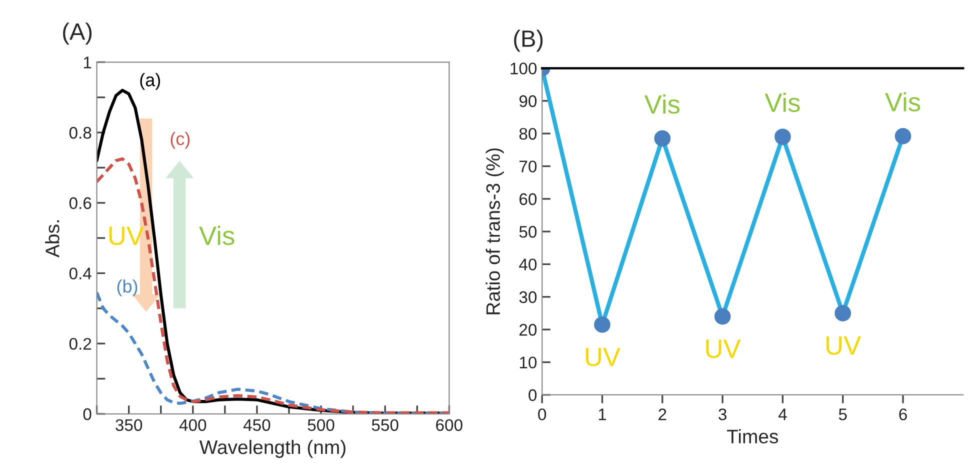  I want to click on y-tick-label: 80, so click(528, 134).